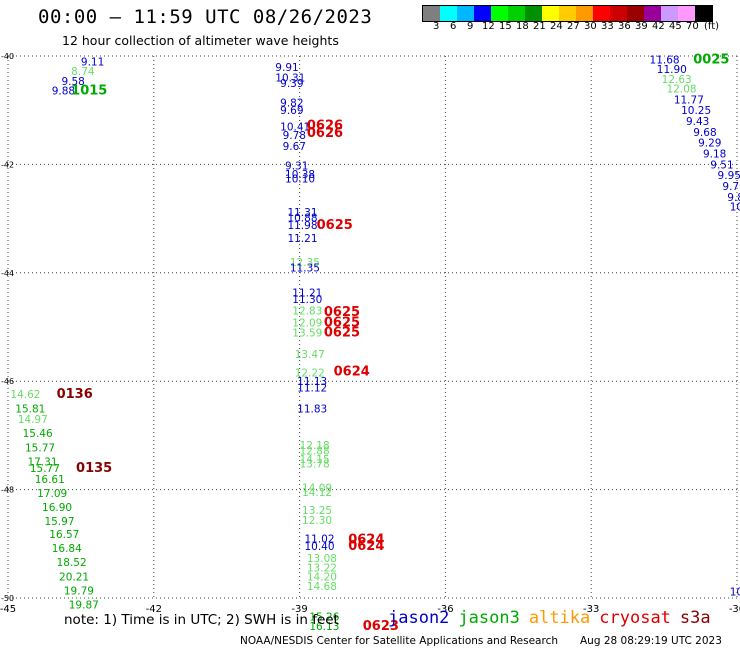  I want to click on wave-height-value: 16.57, so click(64, 535).